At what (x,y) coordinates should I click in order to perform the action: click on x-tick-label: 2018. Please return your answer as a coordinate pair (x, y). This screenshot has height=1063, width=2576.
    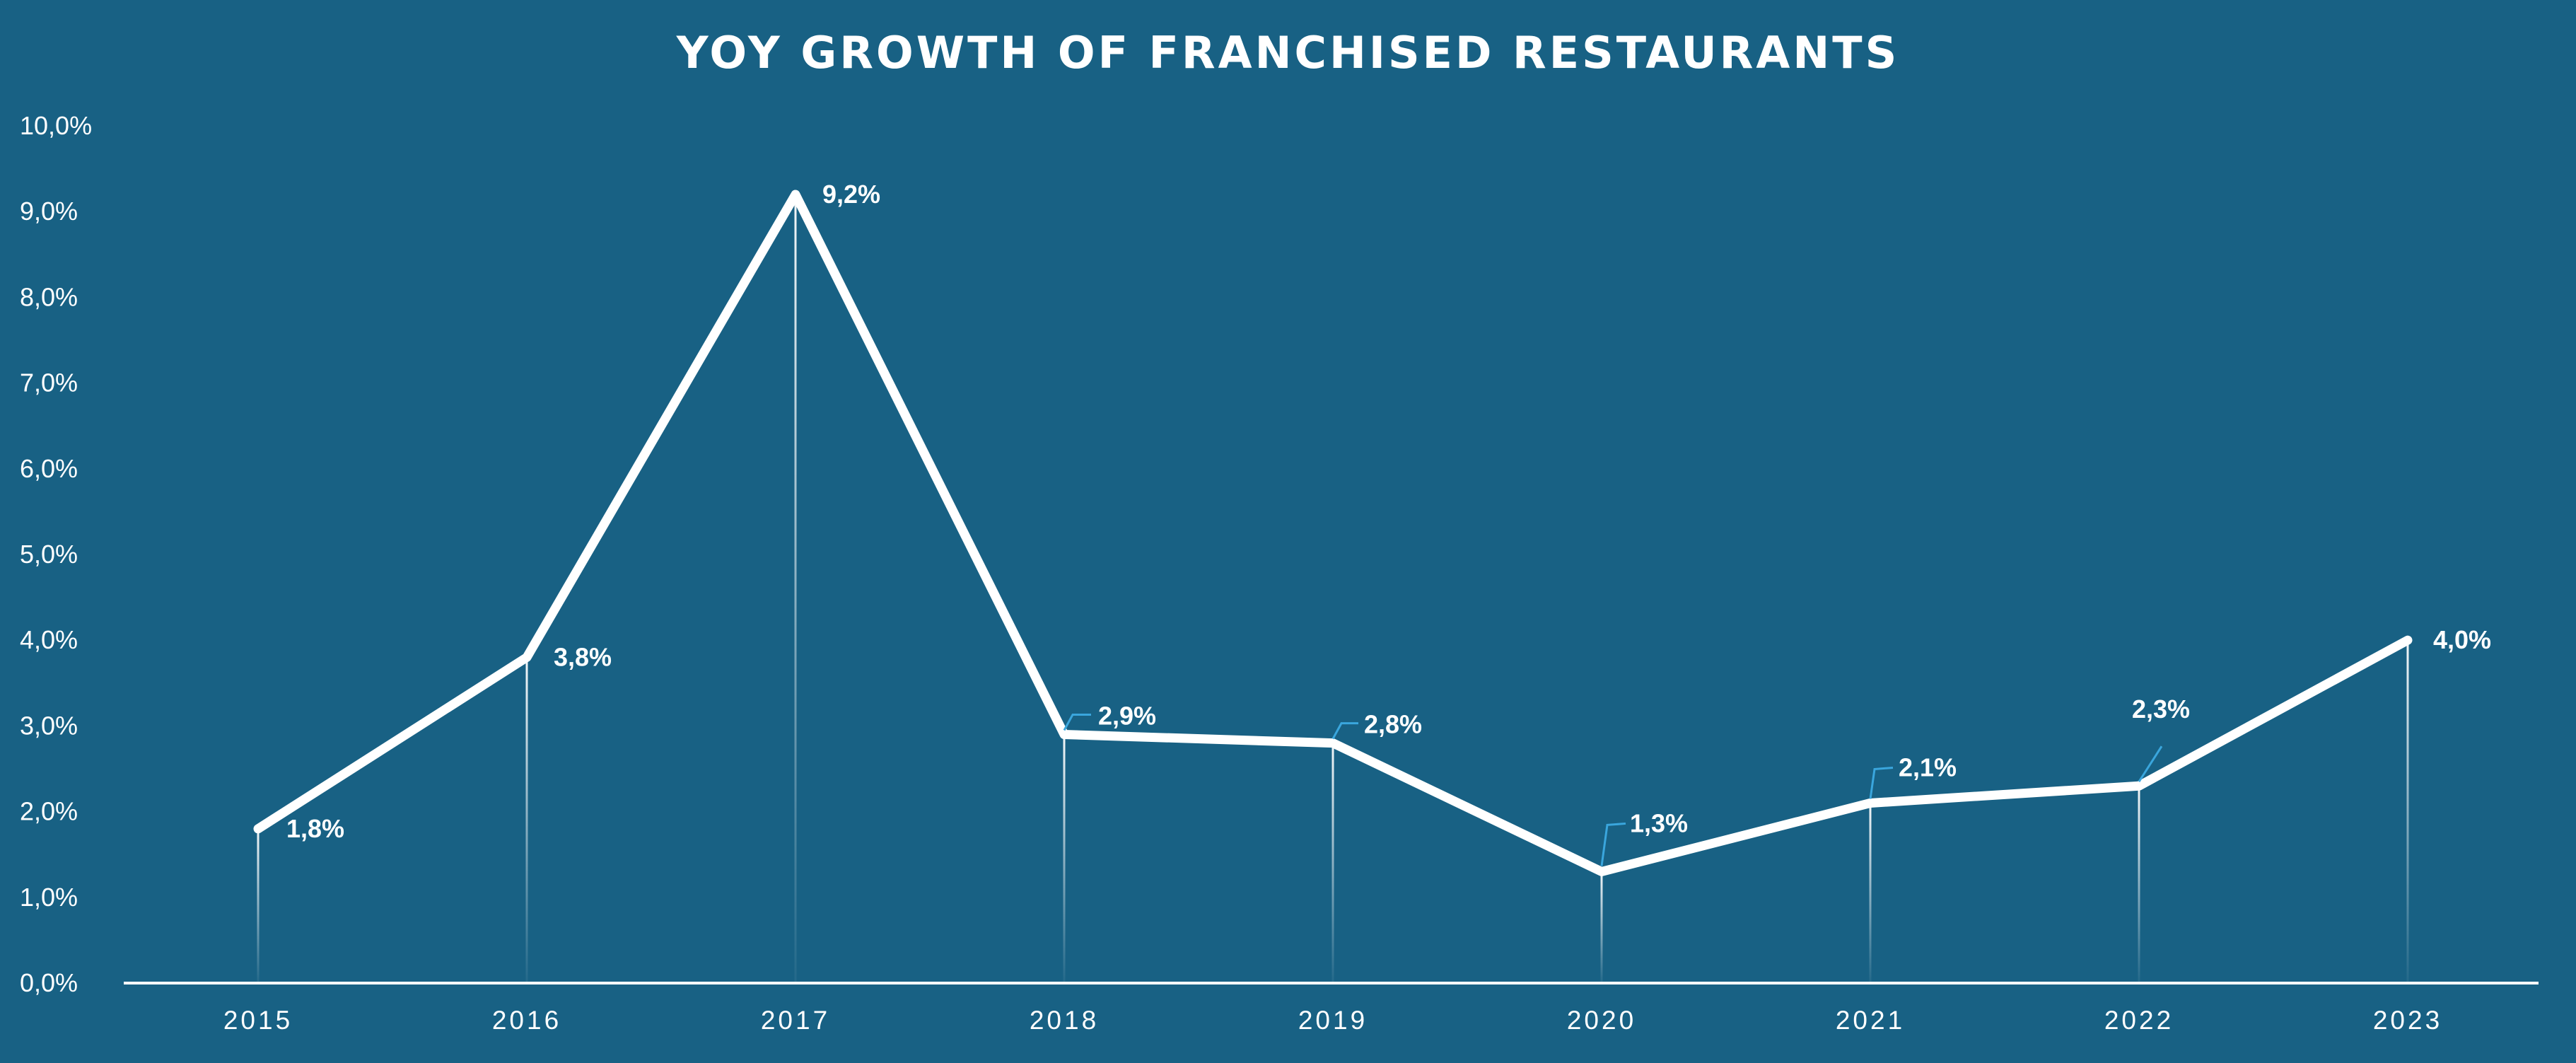
    Looking at the image, I should click on (1064, 1020).